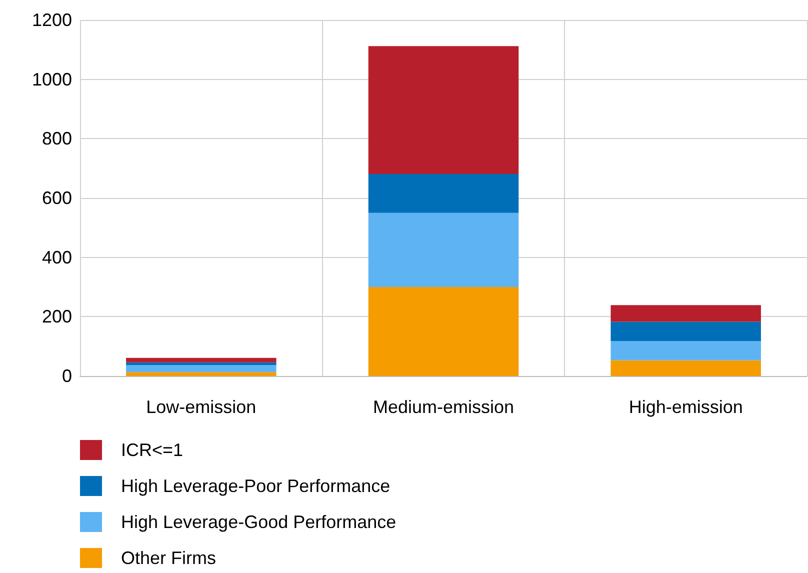 The height and width of the screenshot is (573, 808). I want to click on y-tick-label: 800, so click(57, 138).